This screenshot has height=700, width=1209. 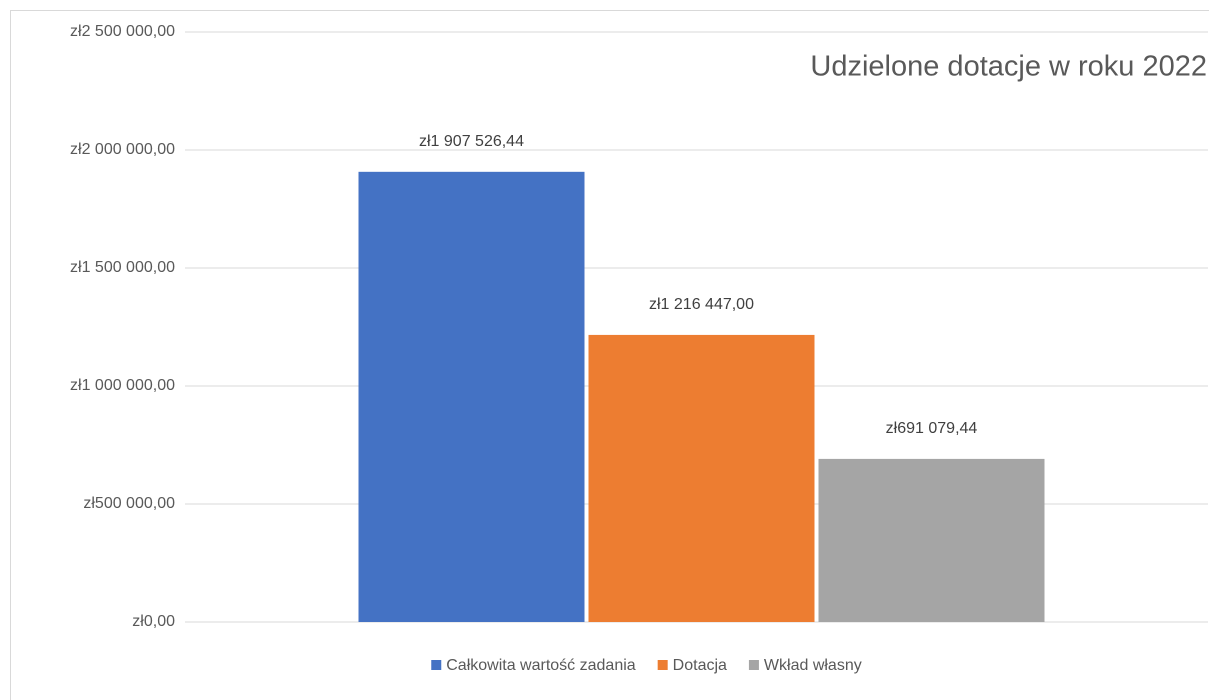 What do you see at coordinates (122, 31) in the screenshot?
I see `y-tick-label: zł2 500 000,00` at bounding box center [122, 31].